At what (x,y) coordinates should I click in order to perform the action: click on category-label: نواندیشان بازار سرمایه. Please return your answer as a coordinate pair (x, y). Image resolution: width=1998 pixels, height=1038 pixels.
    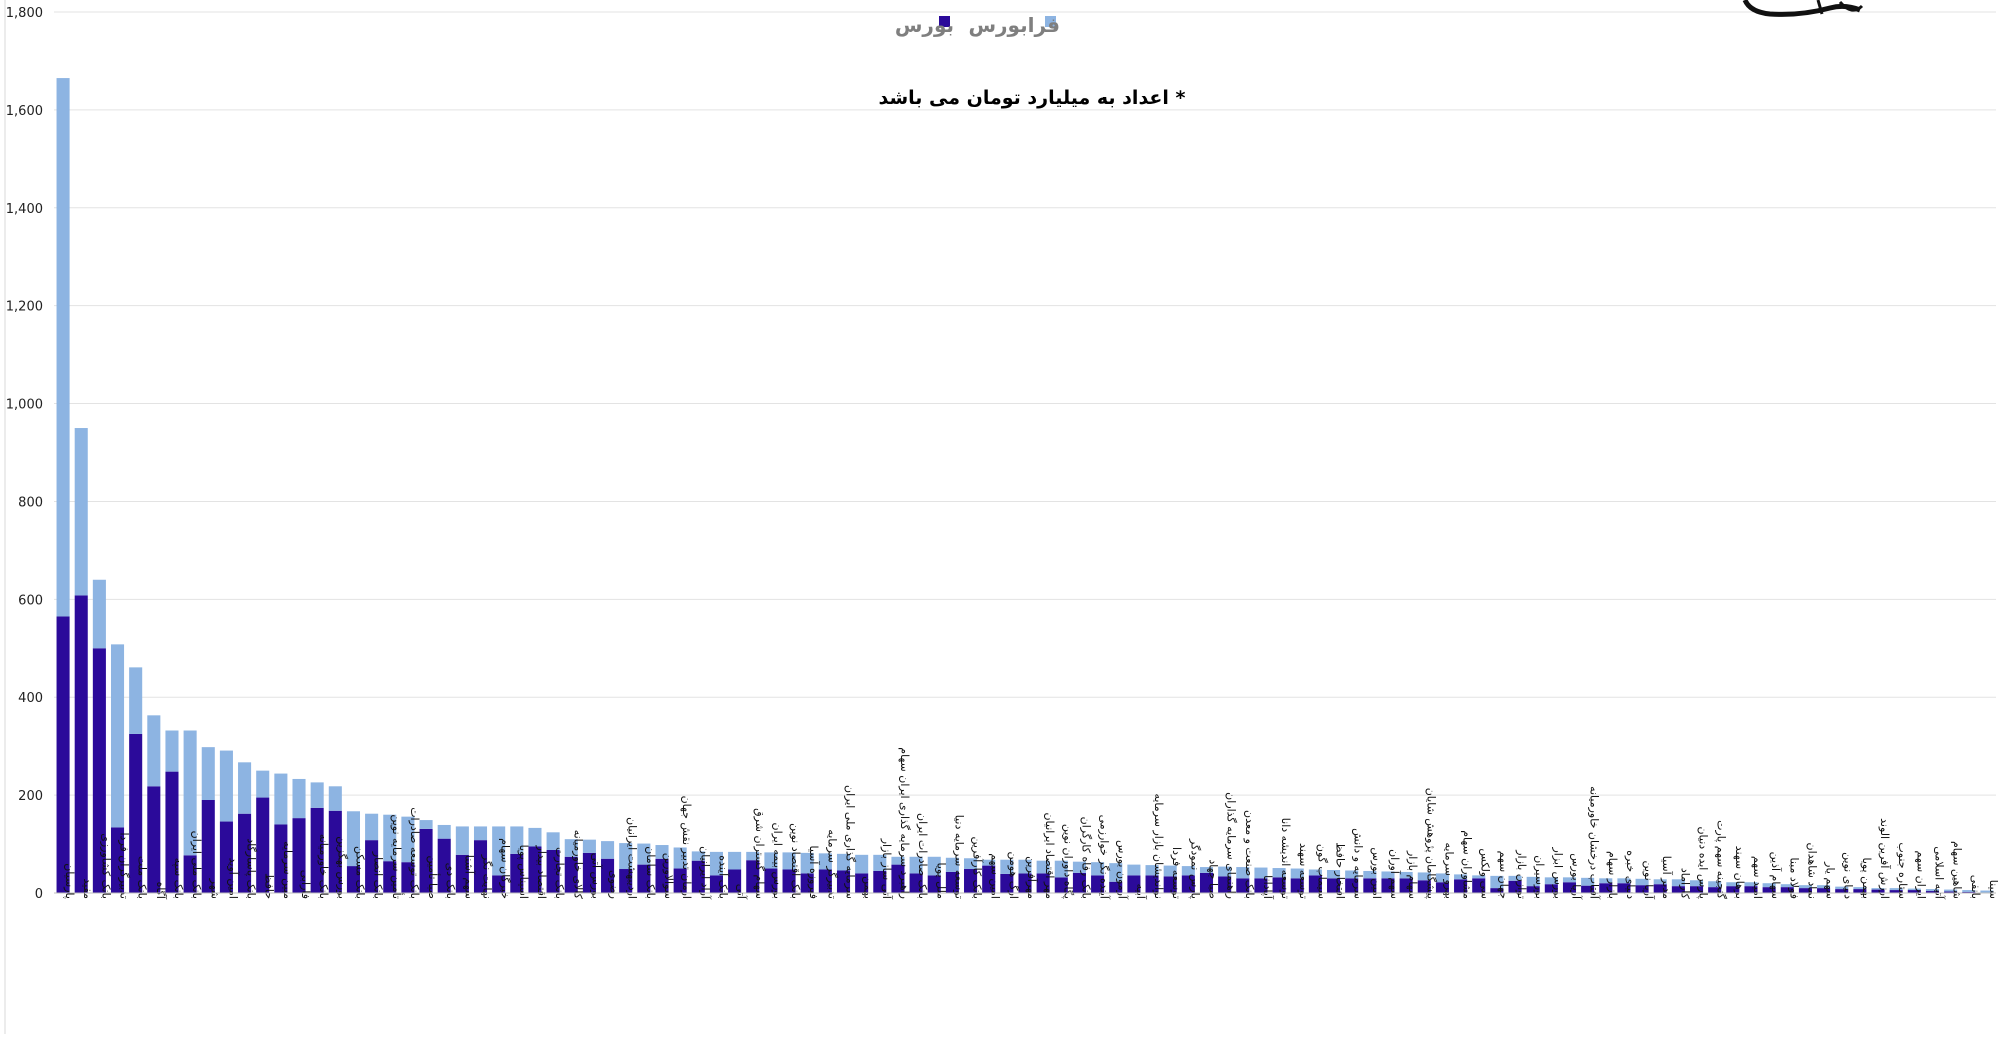
    Looking at the image, I should click on (1158, 846).